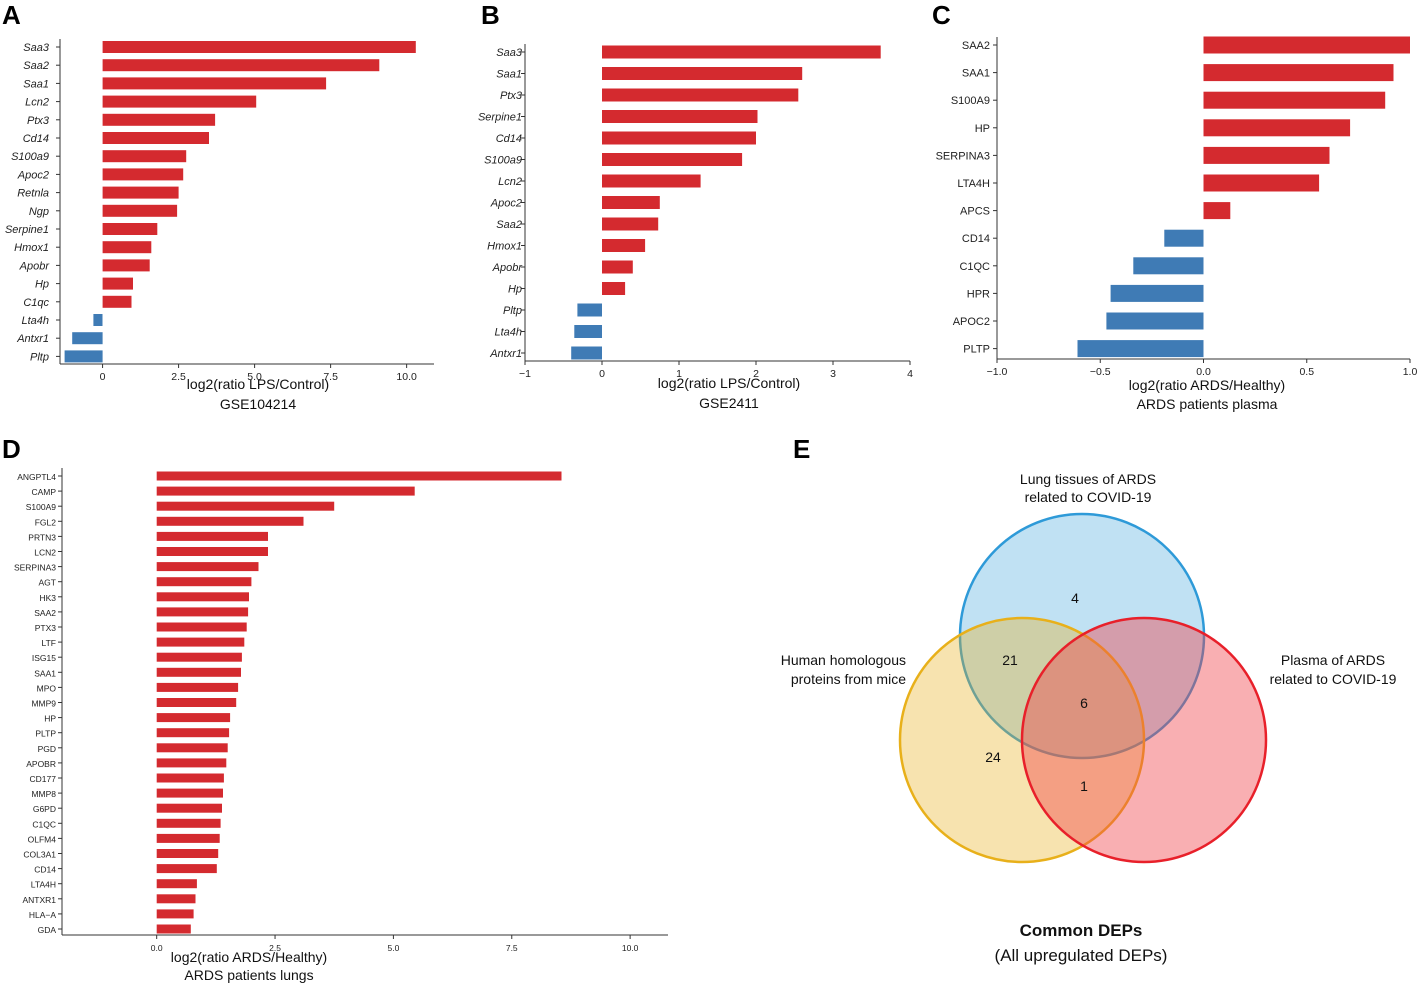 Image resolution: width=1418 pixels, height=983 pixels. I want to click on chart-c-xtick-label: −1.0, so click(997, 372).